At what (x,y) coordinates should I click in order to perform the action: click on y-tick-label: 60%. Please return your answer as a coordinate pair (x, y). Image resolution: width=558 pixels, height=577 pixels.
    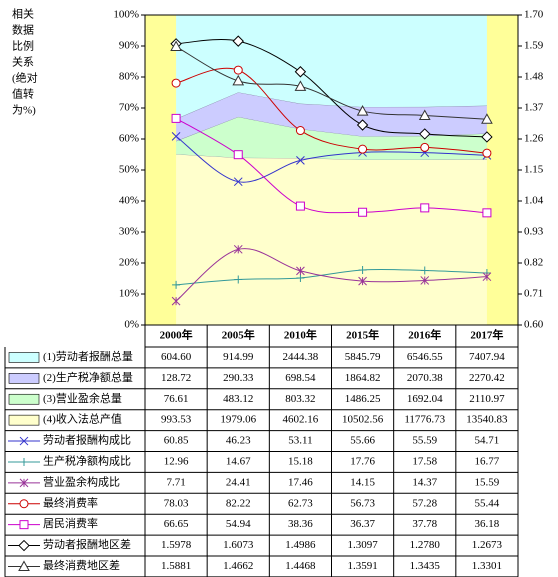
    Looking at the image, I should click on (129, 139).